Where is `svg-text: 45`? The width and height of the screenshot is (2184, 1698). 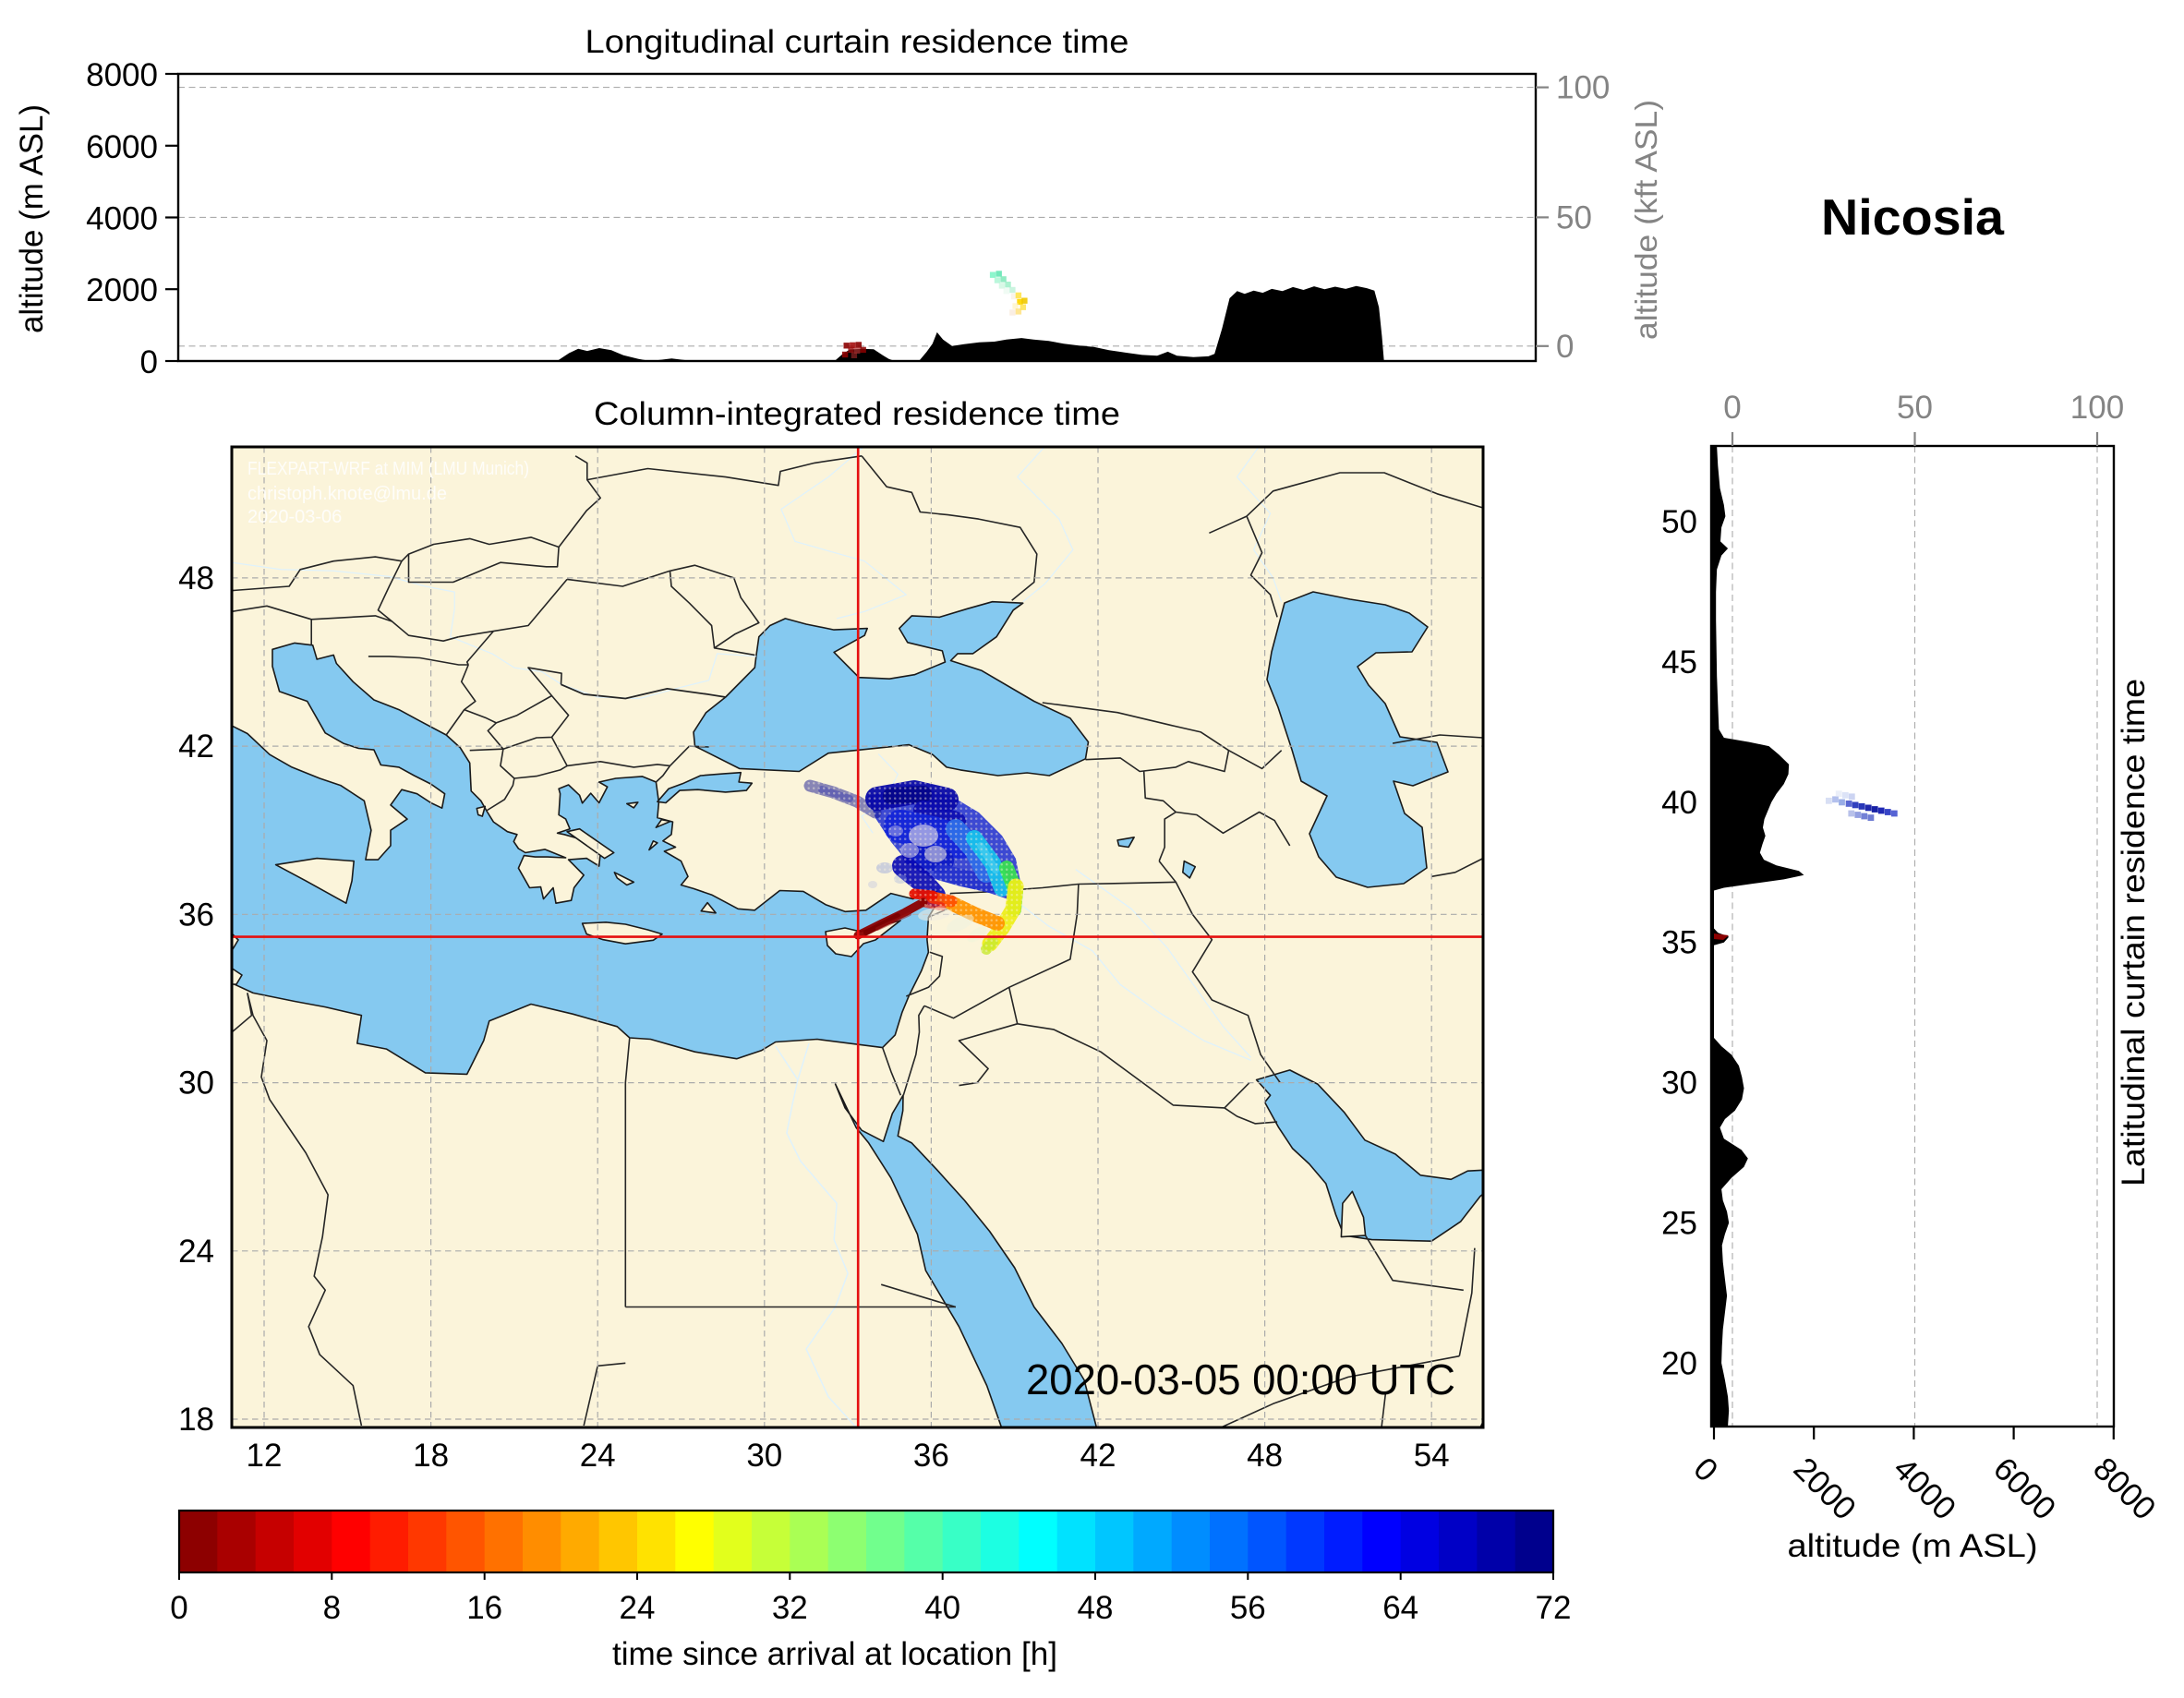
svg-text: 45 is located at coordinates (1679, 662).